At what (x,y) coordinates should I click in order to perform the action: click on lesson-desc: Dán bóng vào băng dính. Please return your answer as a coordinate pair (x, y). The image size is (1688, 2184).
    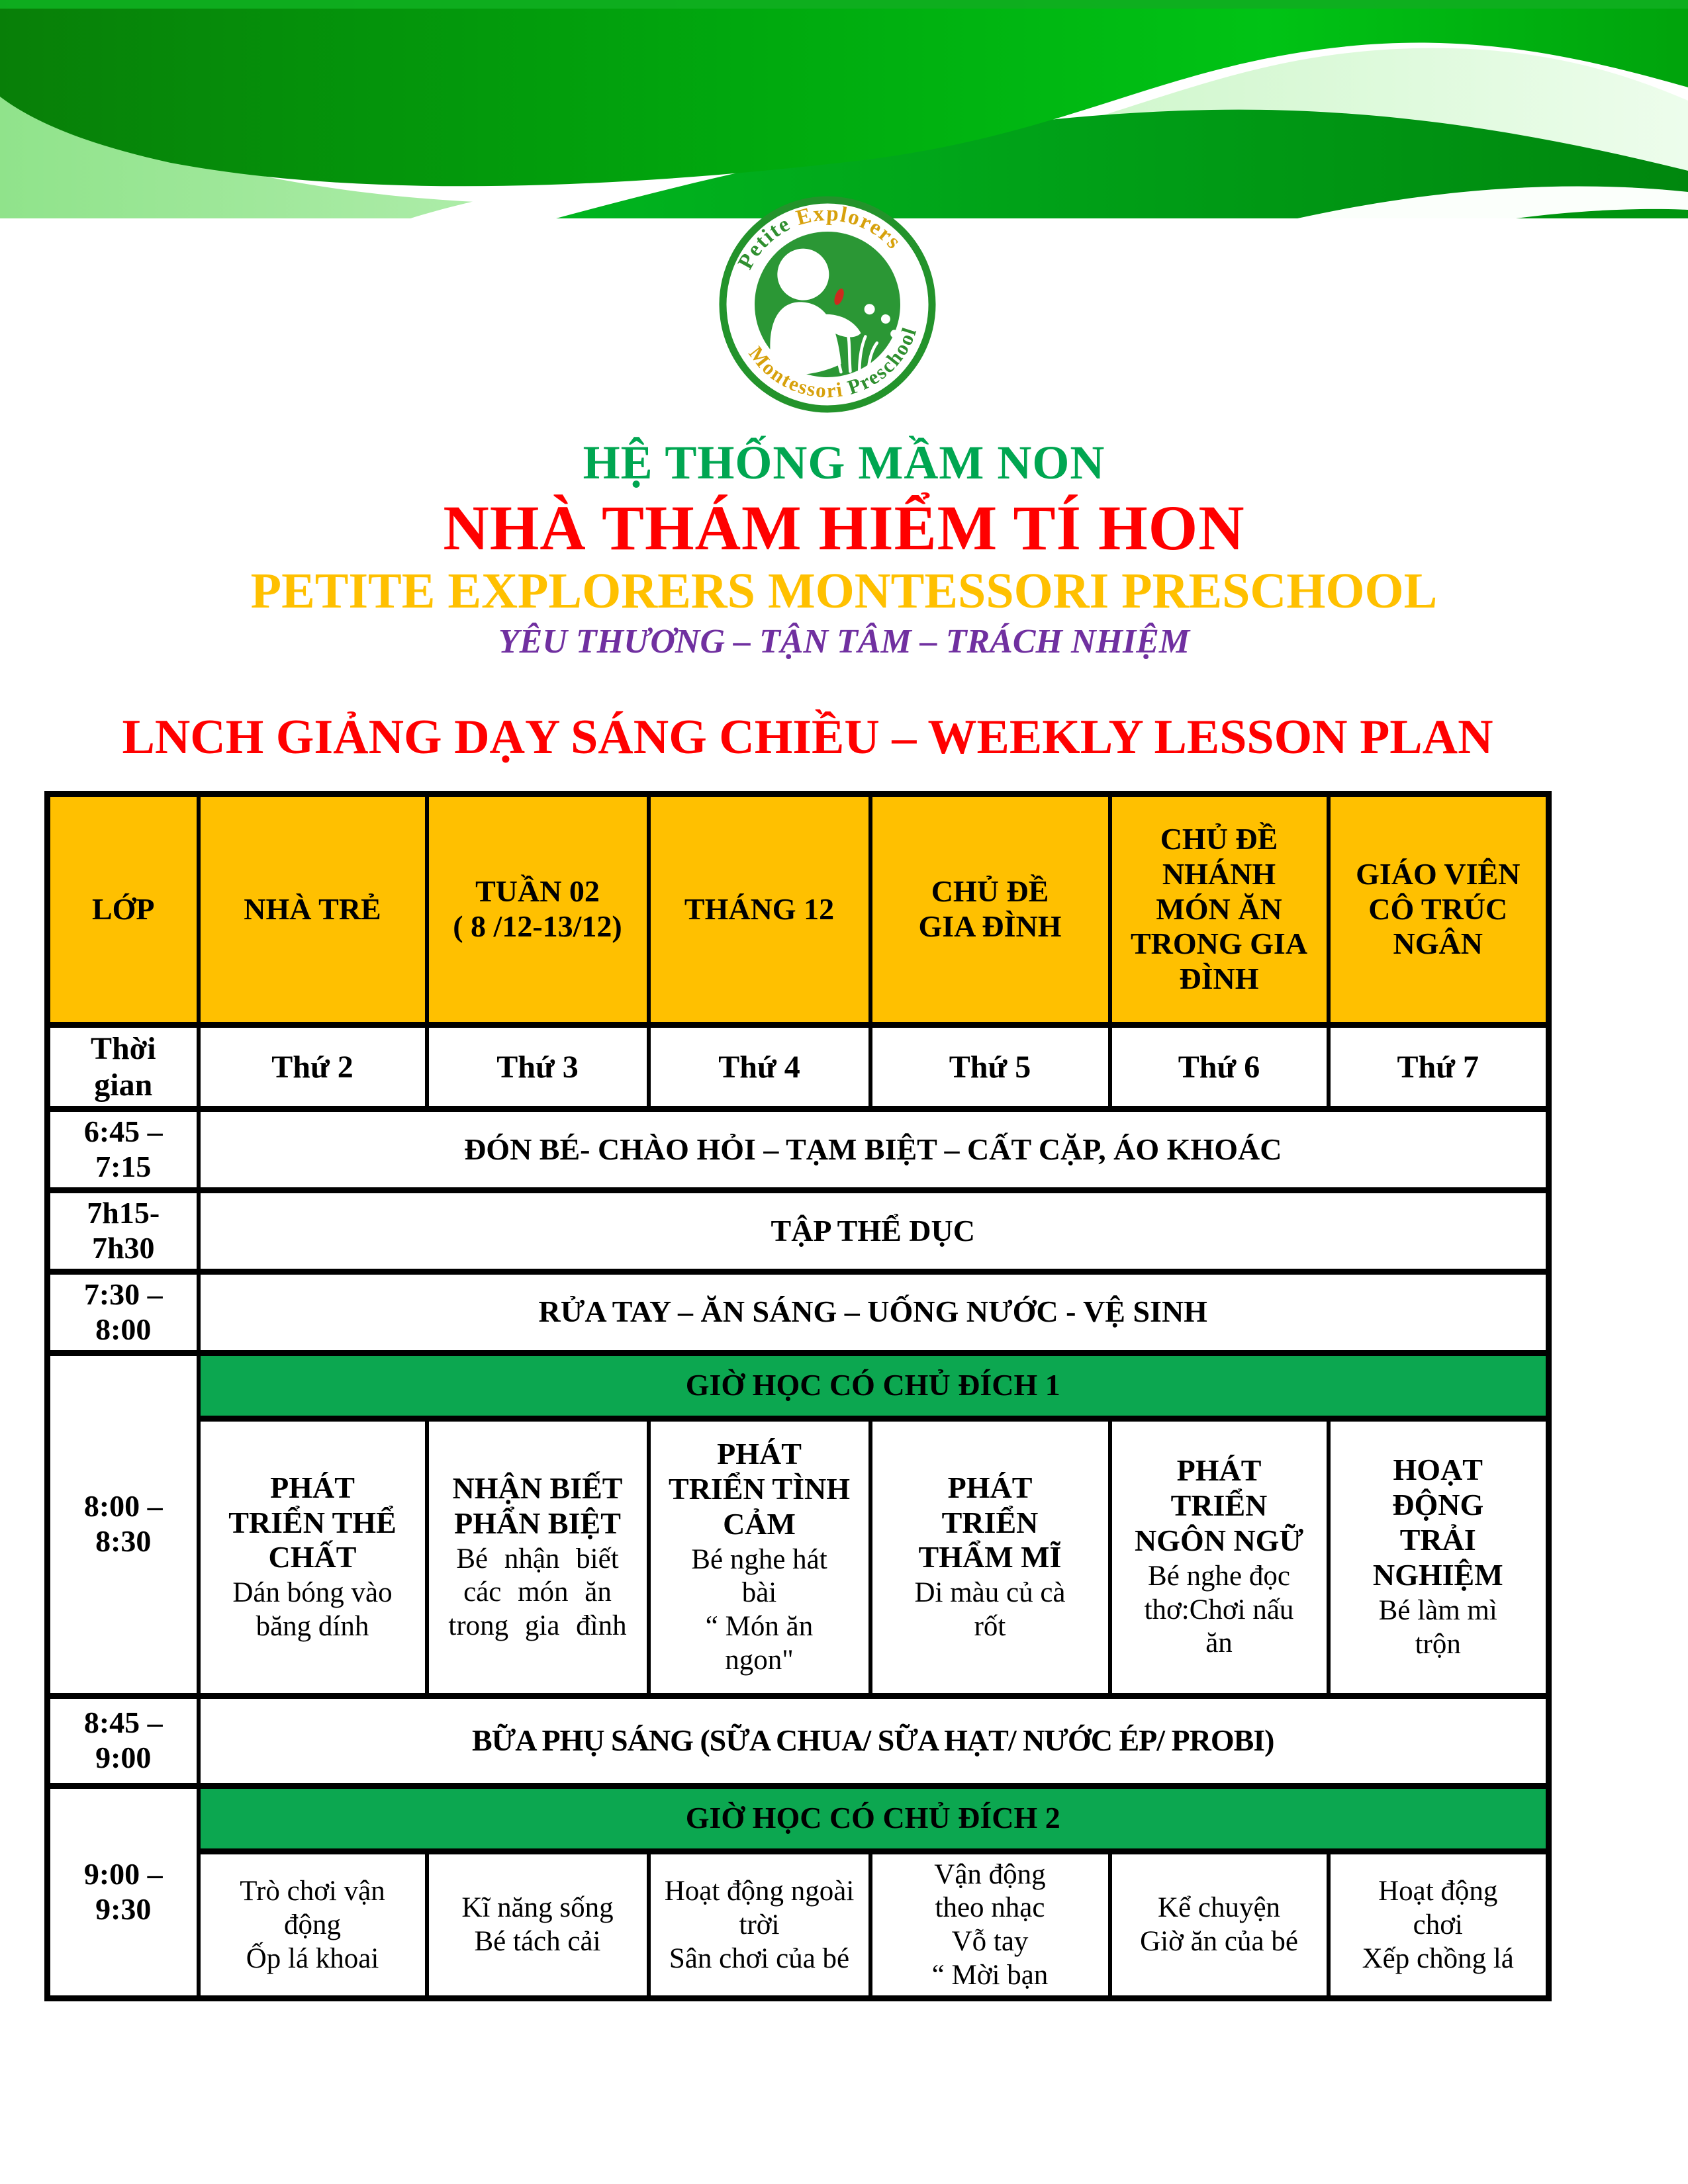
    Looking at the image, I should click on (312, 1610).